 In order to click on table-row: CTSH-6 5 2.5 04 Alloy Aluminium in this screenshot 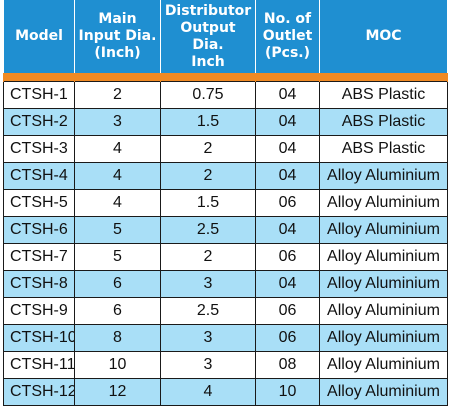, I will do `click(225, 230)`.